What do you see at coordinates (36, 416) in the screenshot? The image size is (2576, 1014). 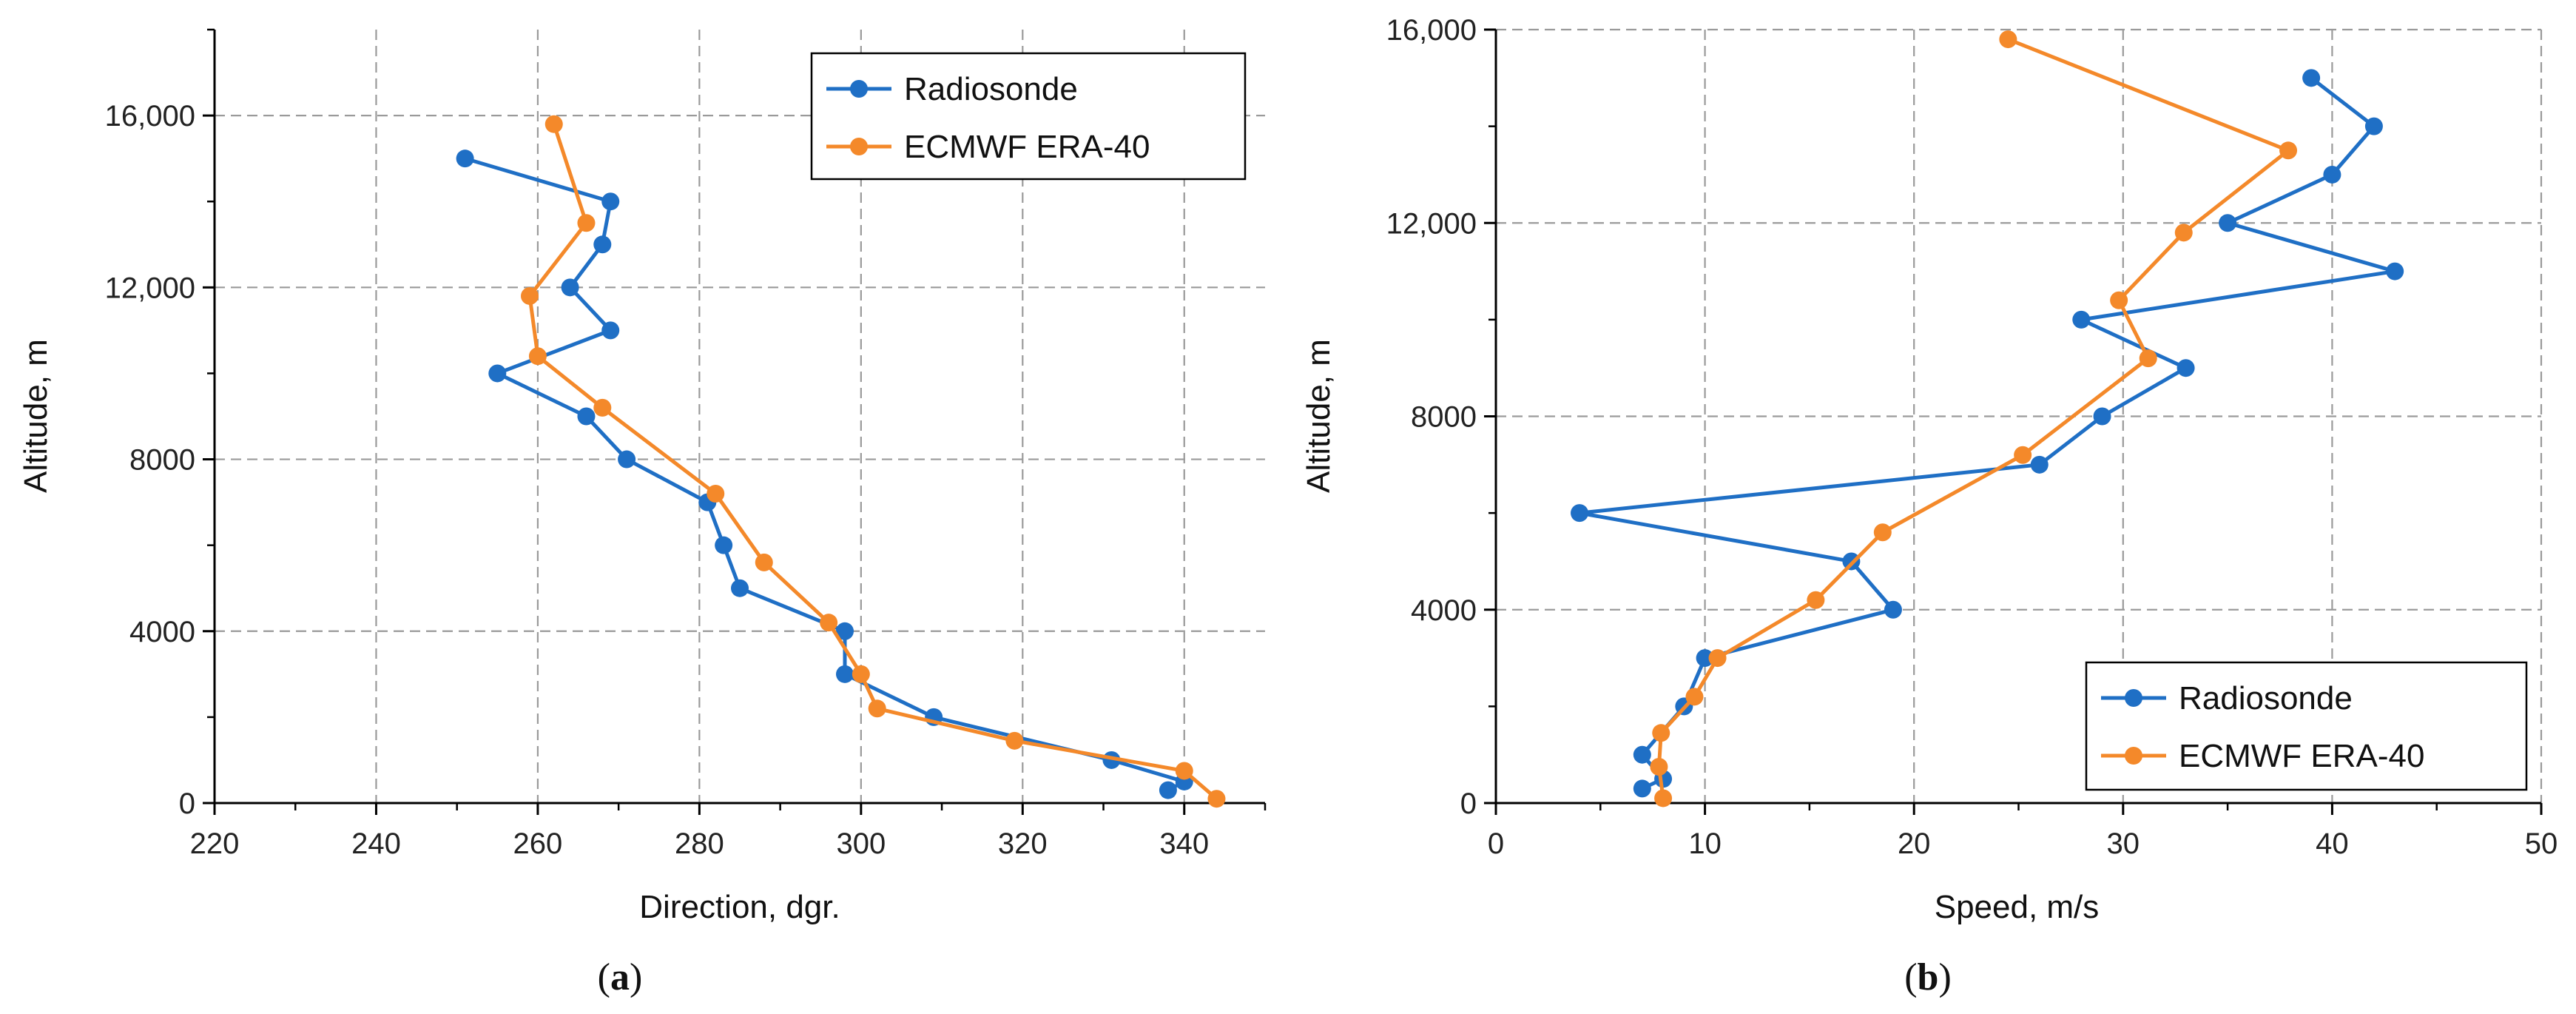 I see `panel-a-y-axis-title: Altitude, m` at bounding box center [36, 416].